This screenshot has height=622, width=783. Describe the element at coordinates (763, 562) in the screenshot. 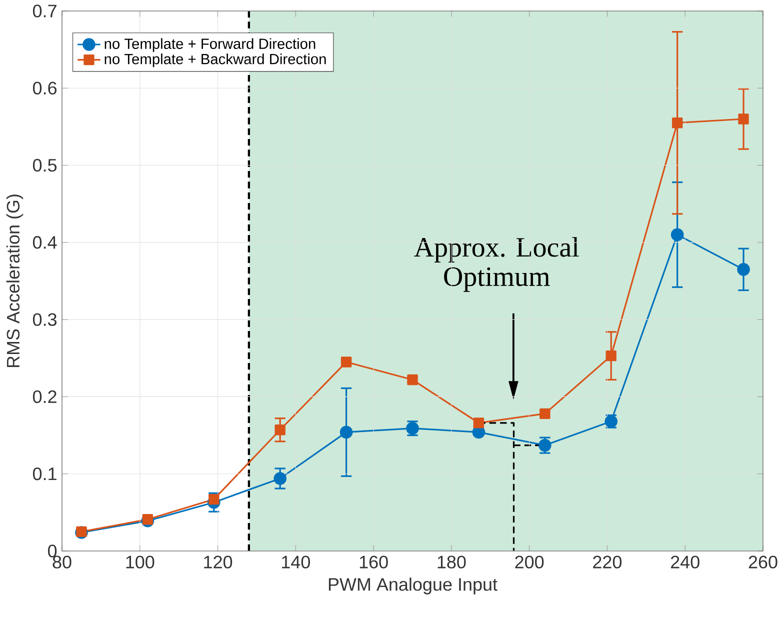

I see `x-tick-label: 260` at that location.